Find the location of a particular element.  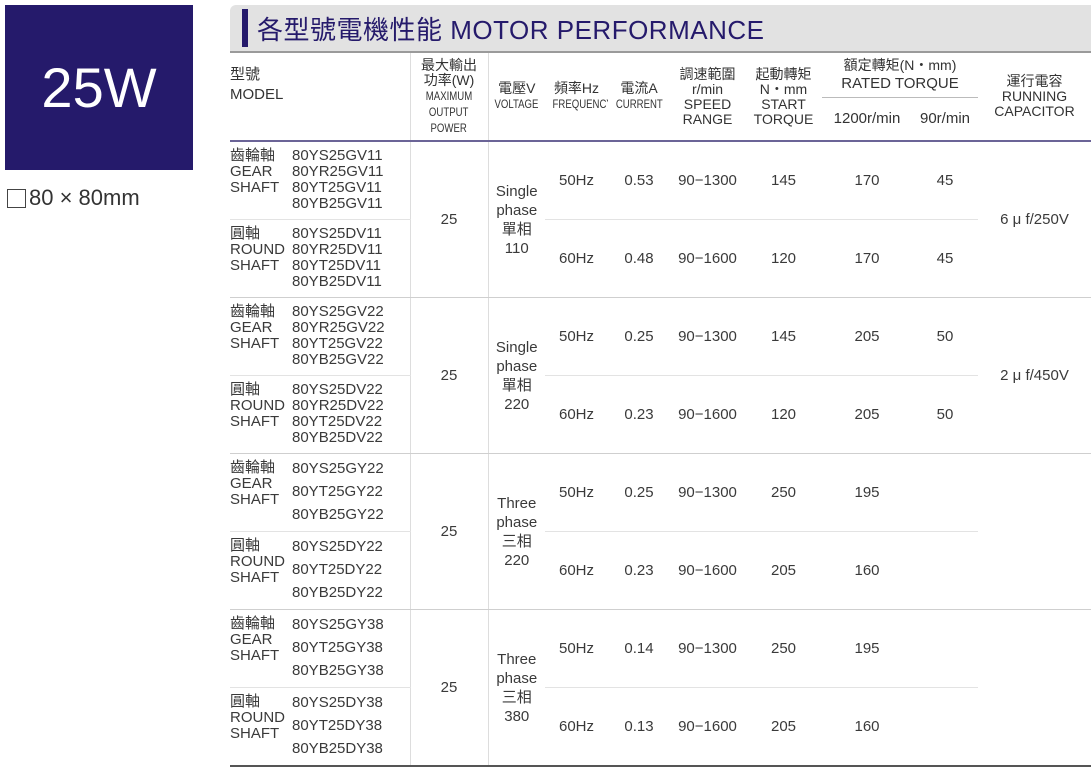

model-code: 80YT25DY22 is located at coordinates (337, 569).